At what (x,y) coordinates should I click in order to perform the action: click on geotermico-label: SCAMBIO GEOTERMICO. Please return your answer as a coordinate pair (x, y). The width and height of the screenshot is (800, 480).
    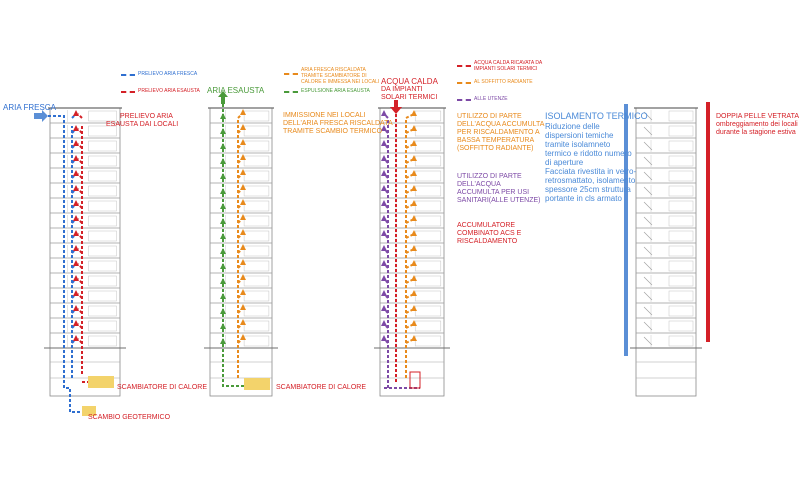
    Looking at the image, I should click on (129, 417).